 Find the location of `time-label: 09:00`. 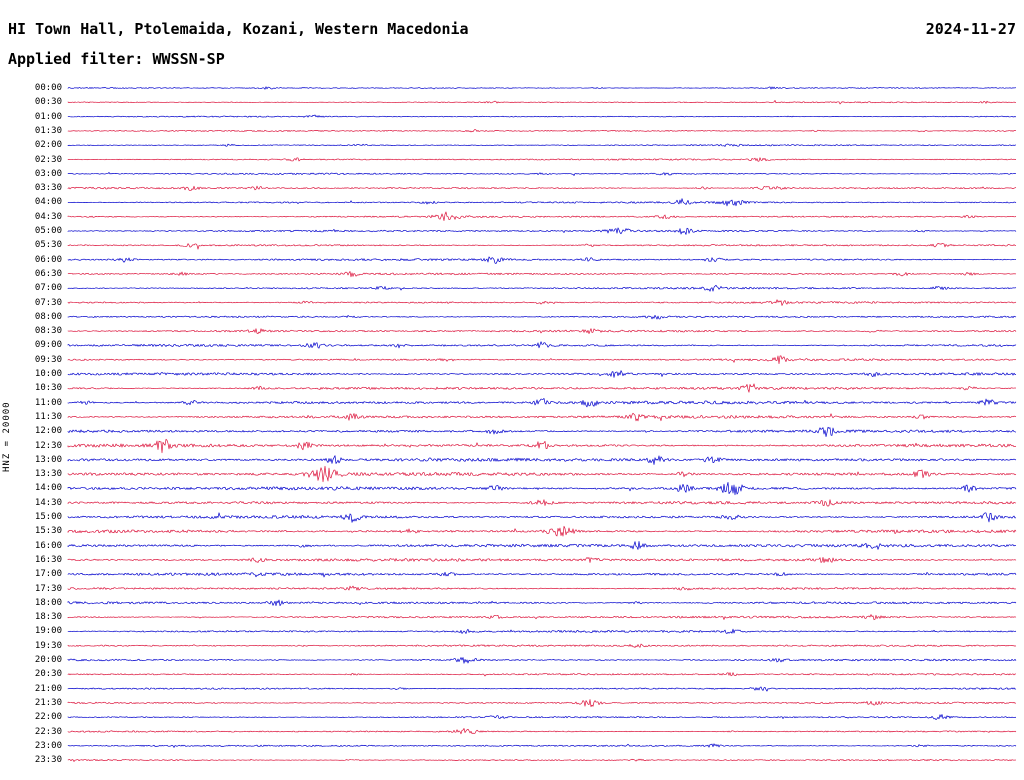

time-label: 09:00 is located at coordinates (48, 345).